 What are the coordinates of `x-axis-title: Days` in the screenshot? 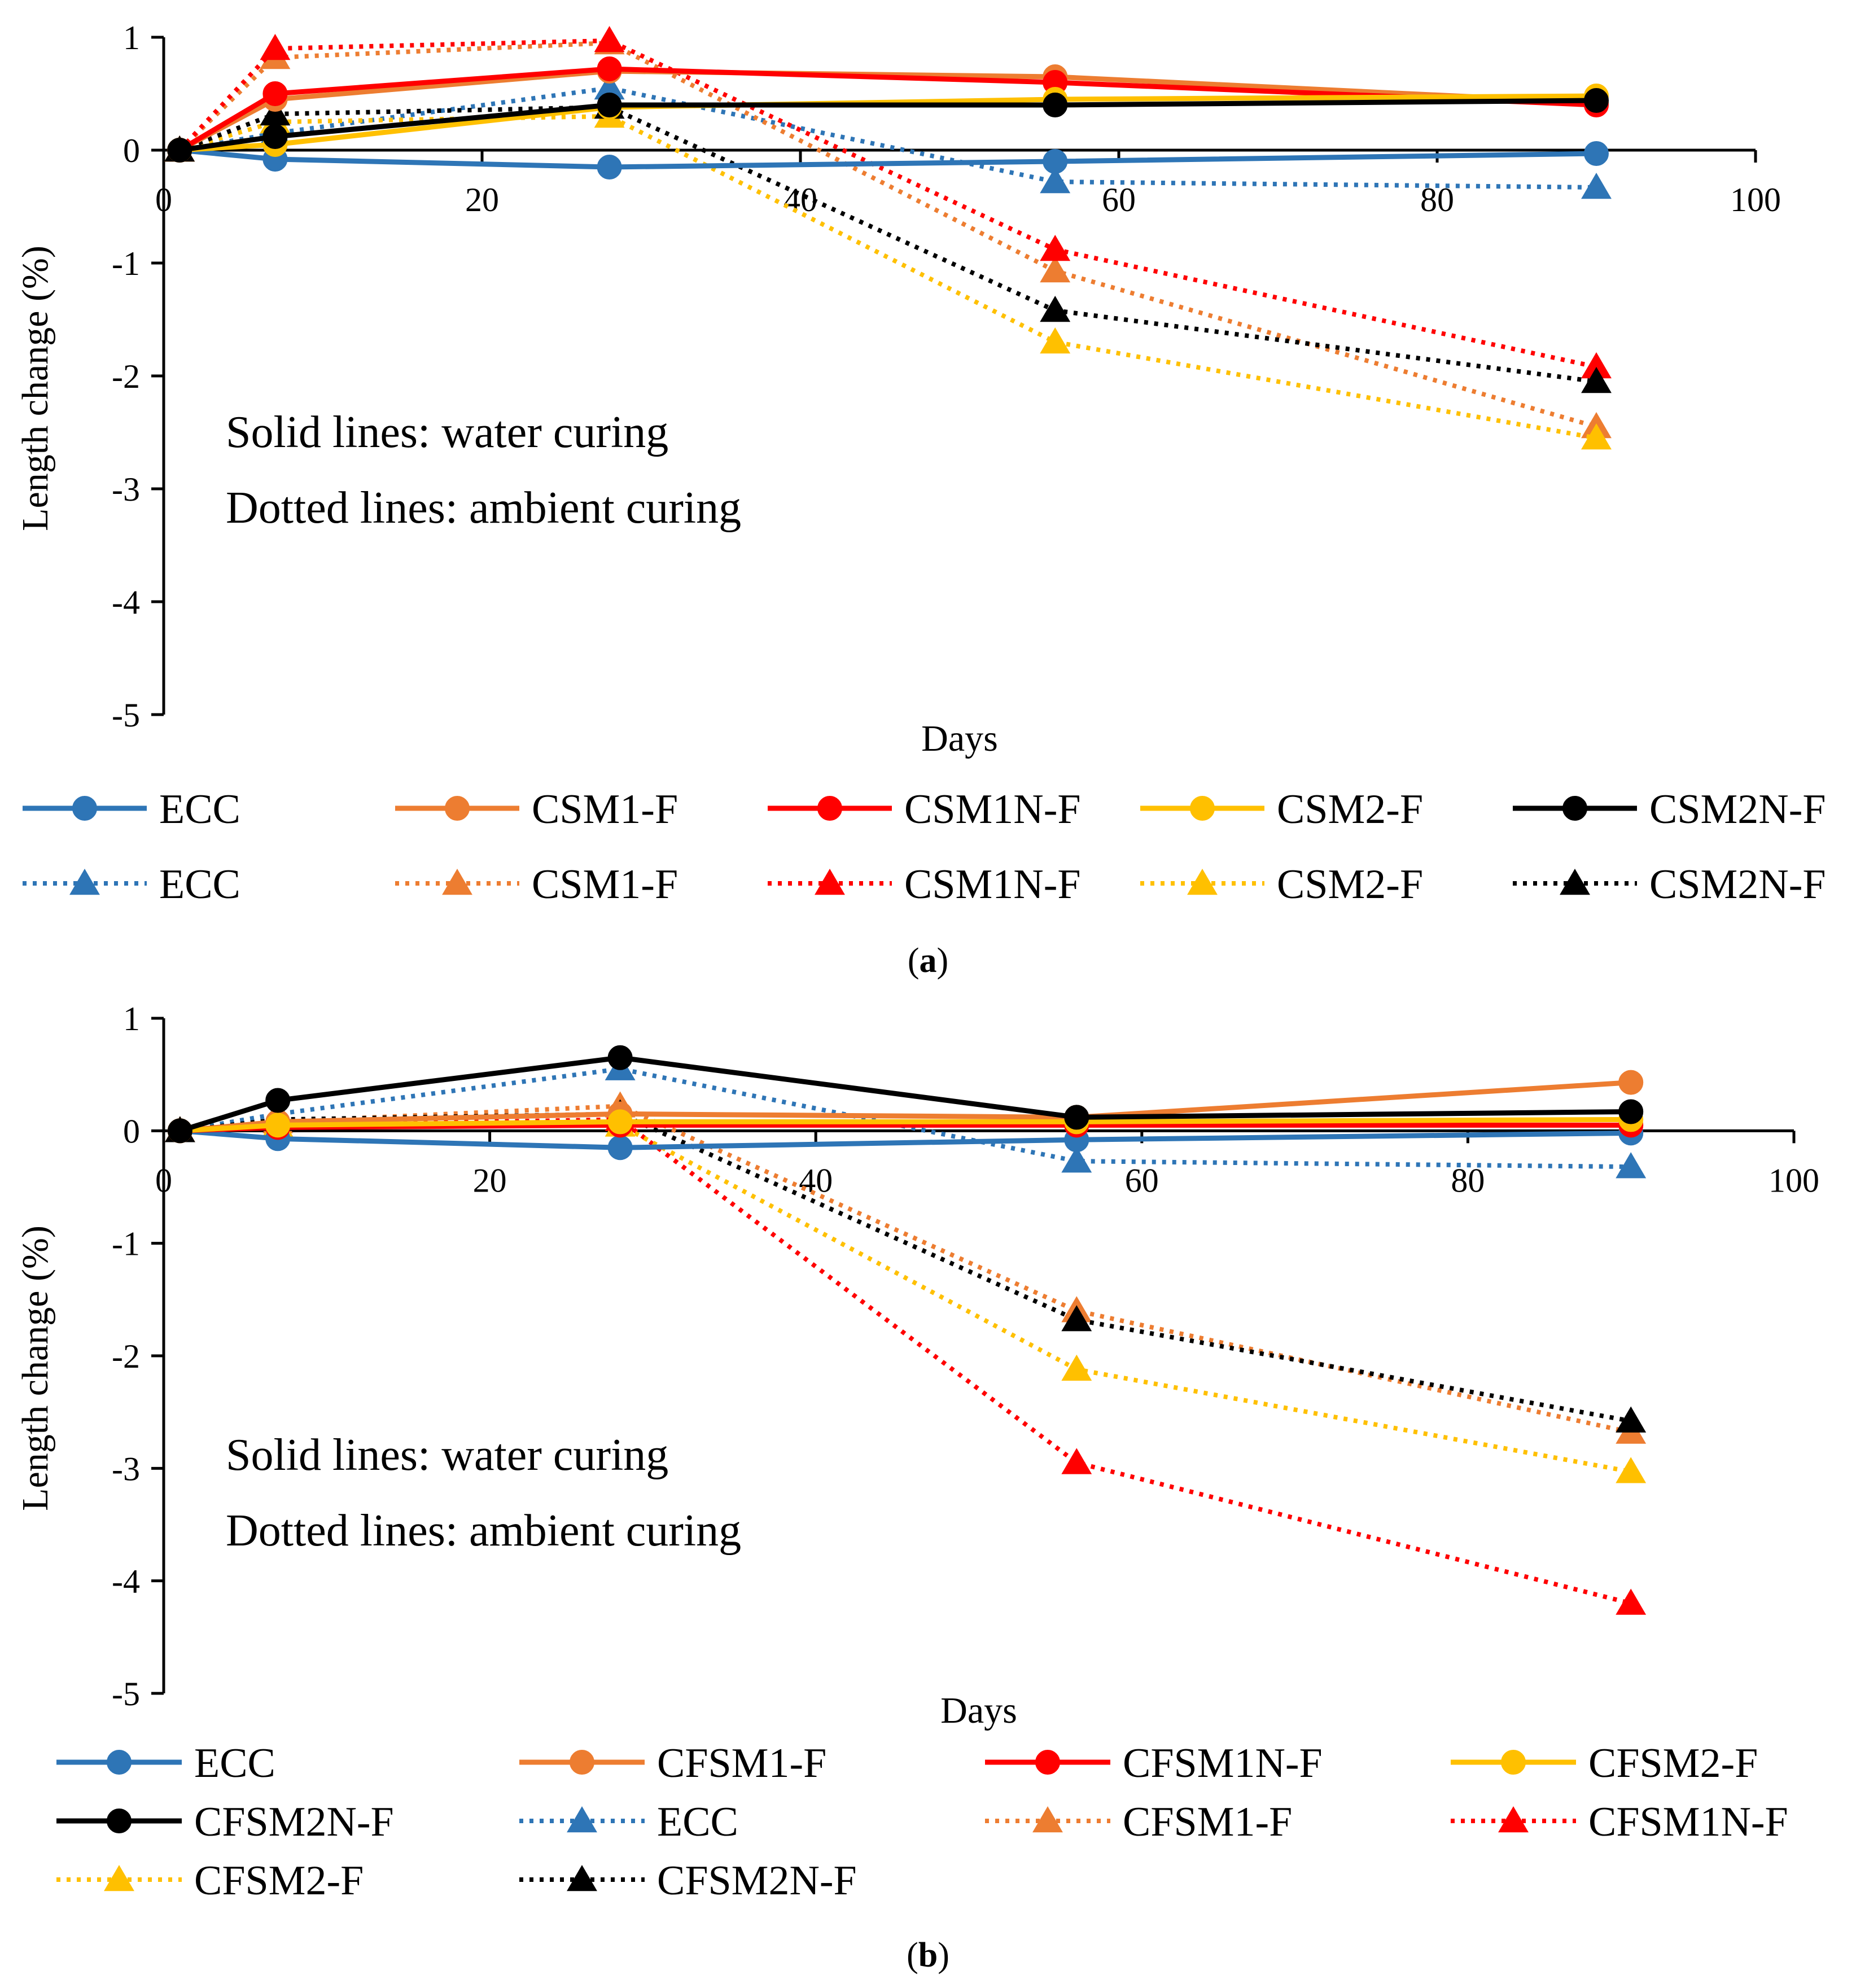 It's located at (959, 738).